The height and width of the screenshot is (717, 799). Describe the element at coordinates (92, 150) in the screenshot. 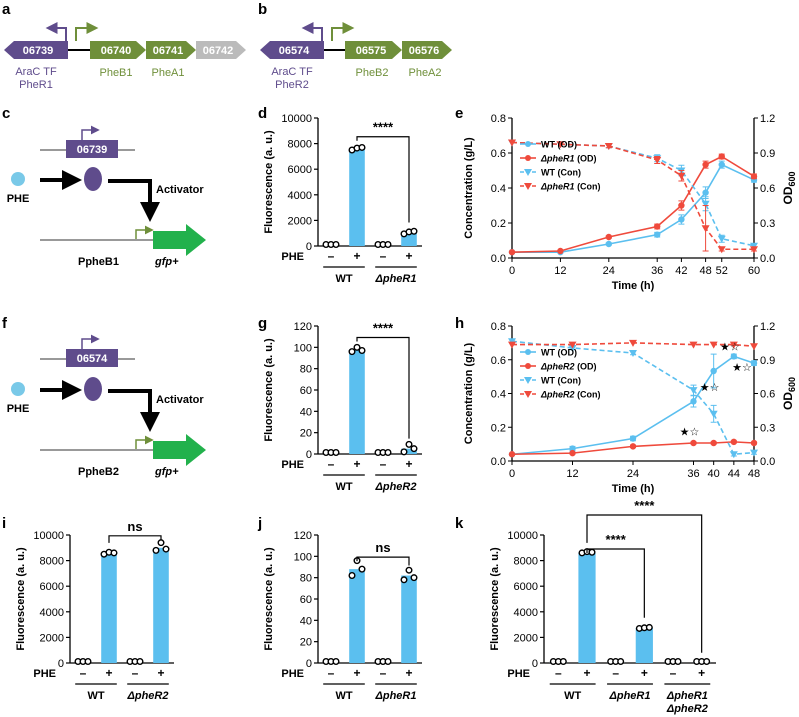

I see `regulator-gene-label: 06739` at that location.